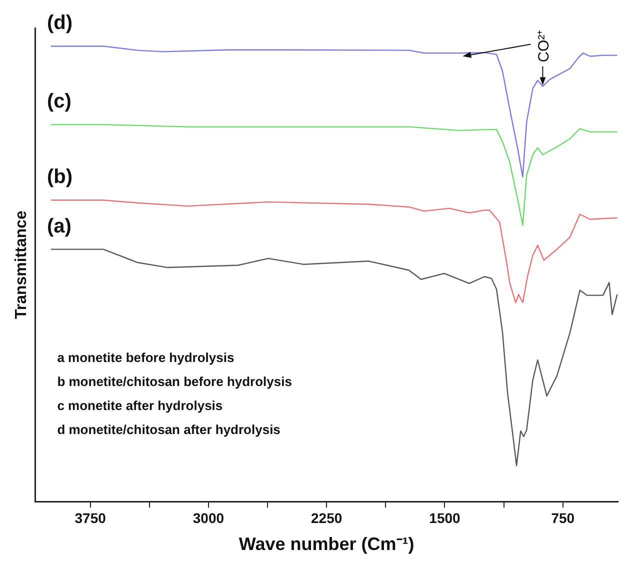 Image resolution: width=630 pixels, height=568 pixels. I want to click on x-tick-label: 3000, so click(208, 518).